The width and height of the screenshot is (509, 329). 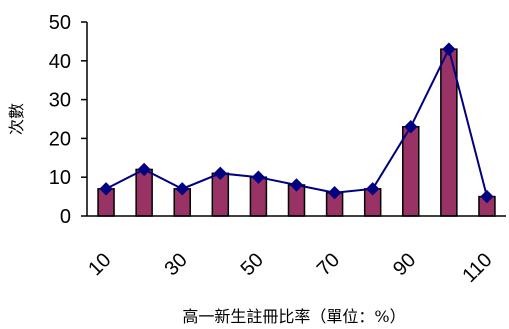 I want to click on y-tick-label: 30, so click(x=60, y=101).